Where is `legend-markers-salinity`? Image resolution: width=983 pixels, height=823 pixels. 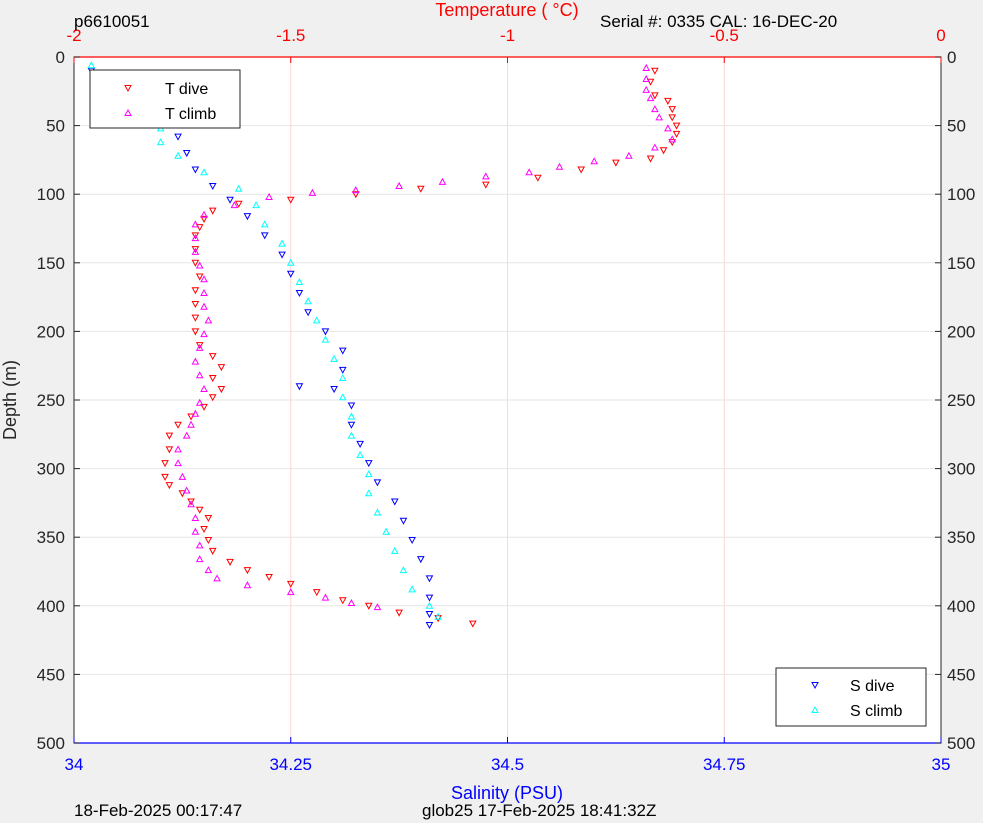 legend-markers-salinity is located at coordinates (815, 697).